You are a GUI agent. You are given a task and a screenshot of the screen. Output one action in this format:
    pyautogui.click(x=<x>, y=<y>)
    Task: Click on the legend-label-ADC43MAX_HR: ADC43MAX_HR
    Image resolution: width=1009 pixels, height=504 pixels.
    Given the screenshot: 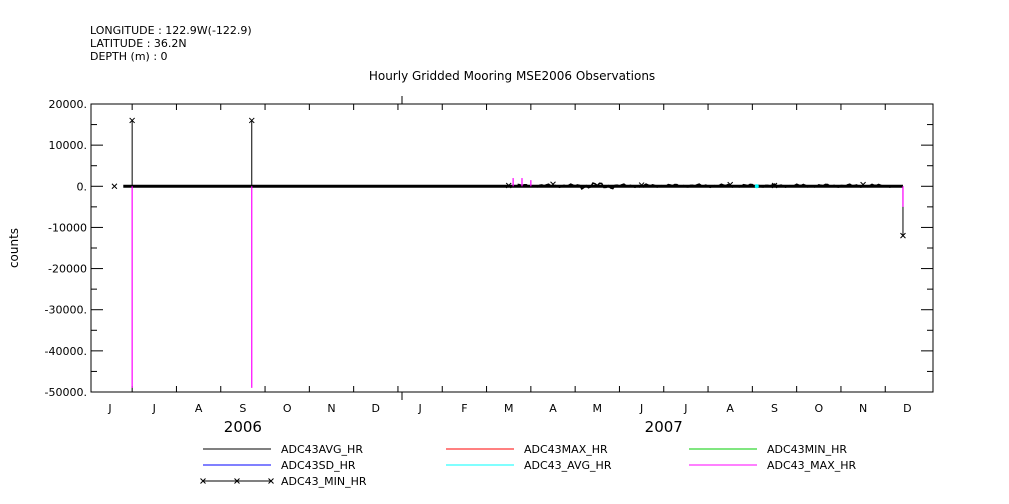 What is the action you would take?
    pyautogui.click(x=566, y=449)
    